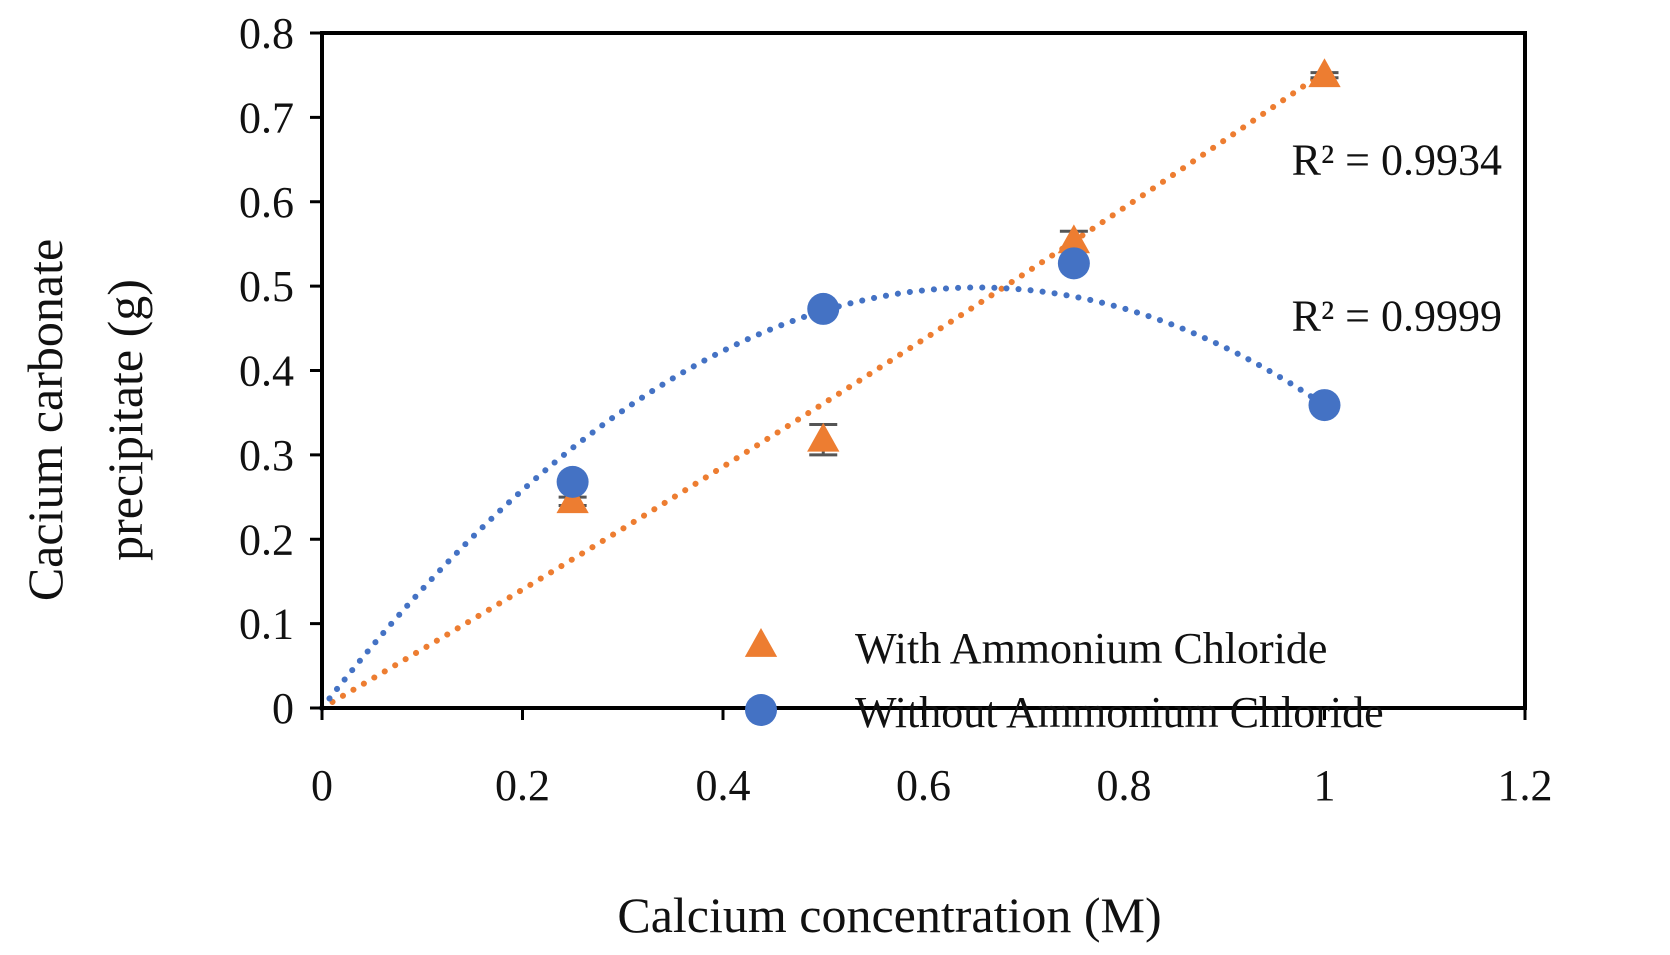  Describe the element at coordinates (1091, 648) in the screenshot. I see `legend-label-with-ammonium-chloride: With Ammonium Chloride` at that location.